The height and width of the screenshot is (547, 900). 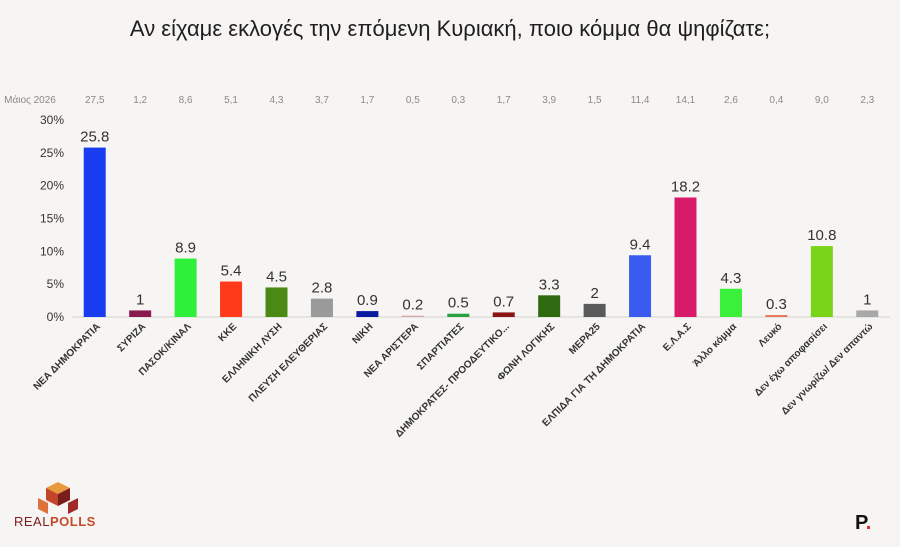 What do you see at coordinates (731, 100) in the screenshot?
I see `comparison-value: 2,6` at bounding box center [731, 100].